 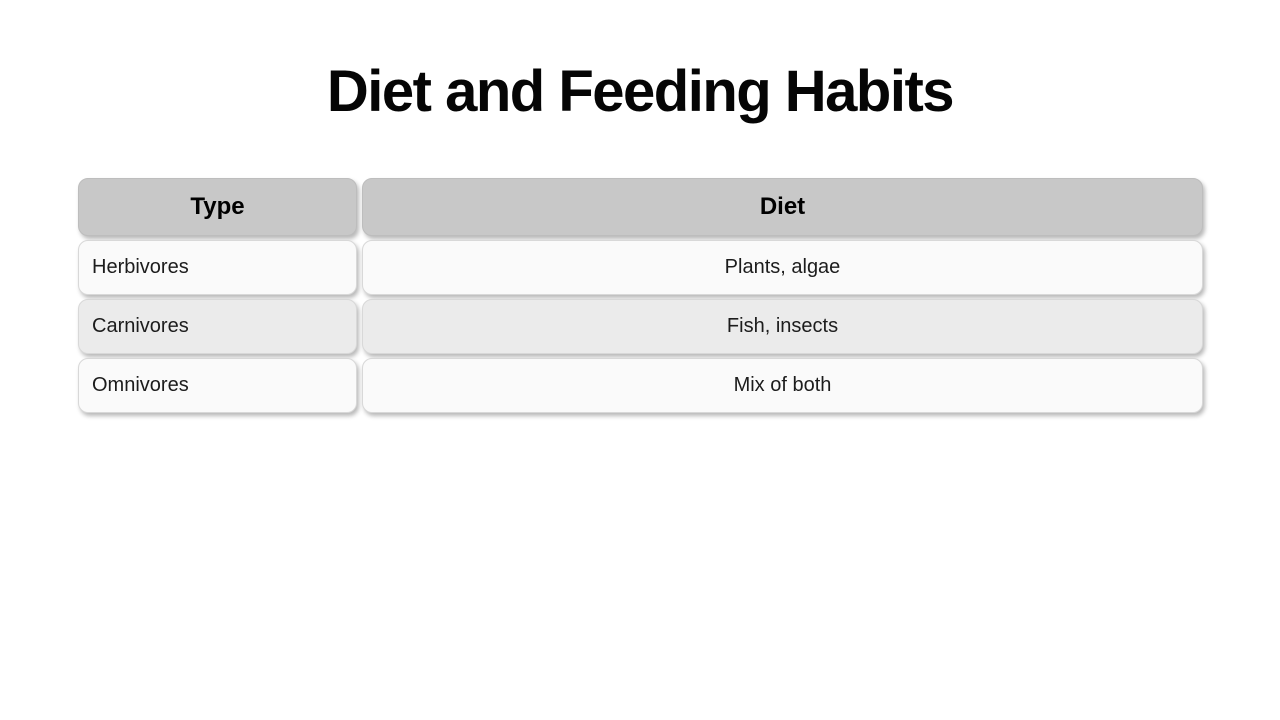 What do you see at coordinates (782, 385) in the screenshot?
I see `table-cell-diet-omnivores: Mix of both` at bounding box center [782, 385].